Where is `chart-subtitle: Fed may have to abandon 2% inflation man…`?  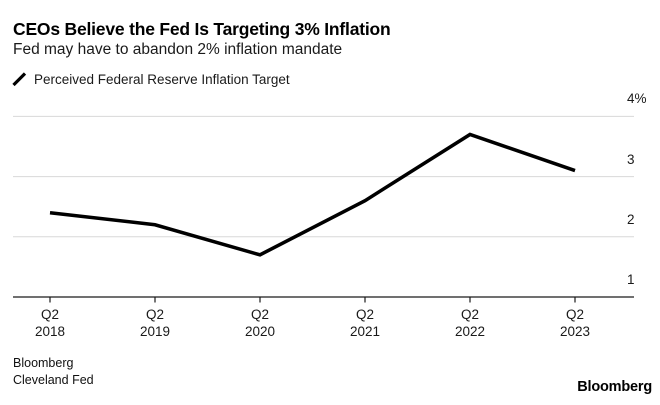
chart-subtitle: Fed may have to abandon 2% inflation man… is located at coordinates (178, 49).